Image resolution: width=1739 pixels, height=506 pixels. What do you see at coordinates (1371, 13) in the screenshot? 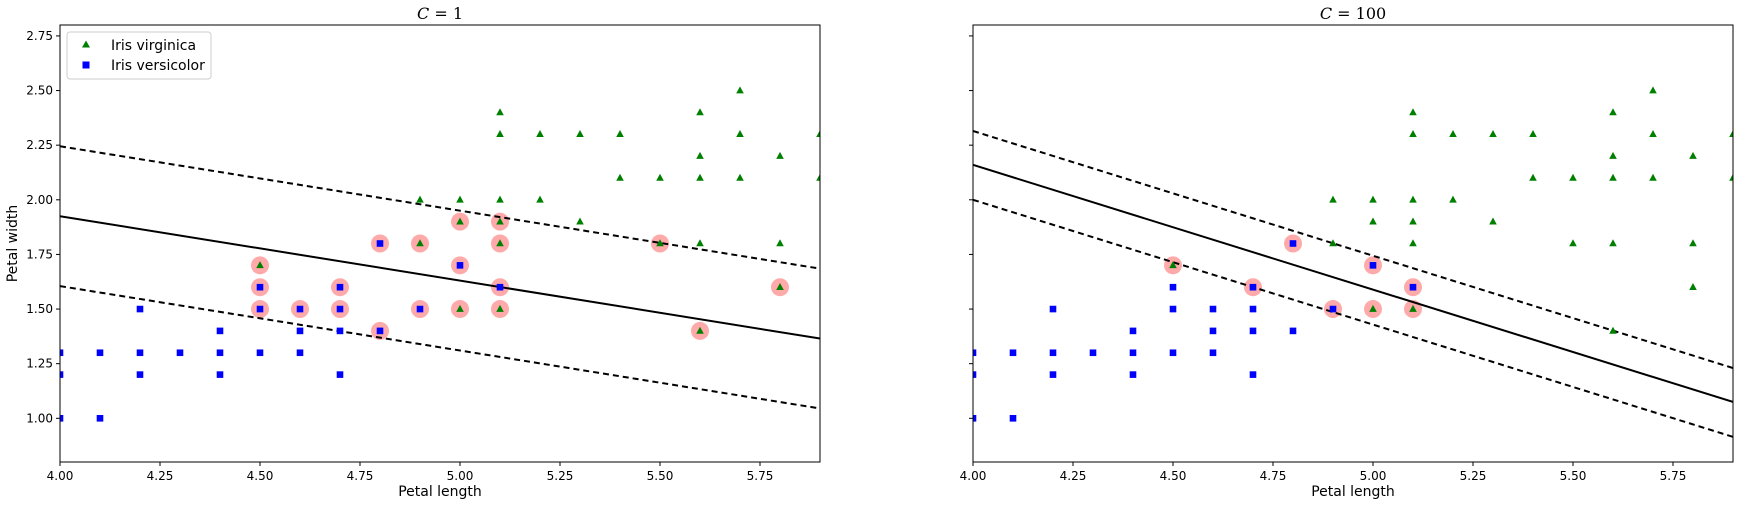
I see `chart-title-num: 100` at bounding box center [1371, 13].